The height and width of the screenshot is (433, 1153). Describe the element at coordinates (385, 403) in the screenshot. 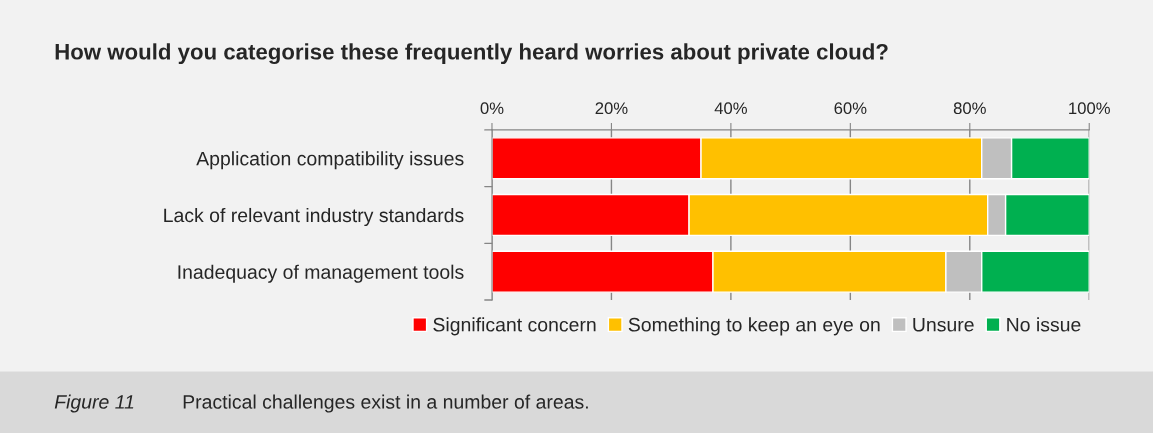

I see `text: Practical challenges exist in a number of areas.` at that location.